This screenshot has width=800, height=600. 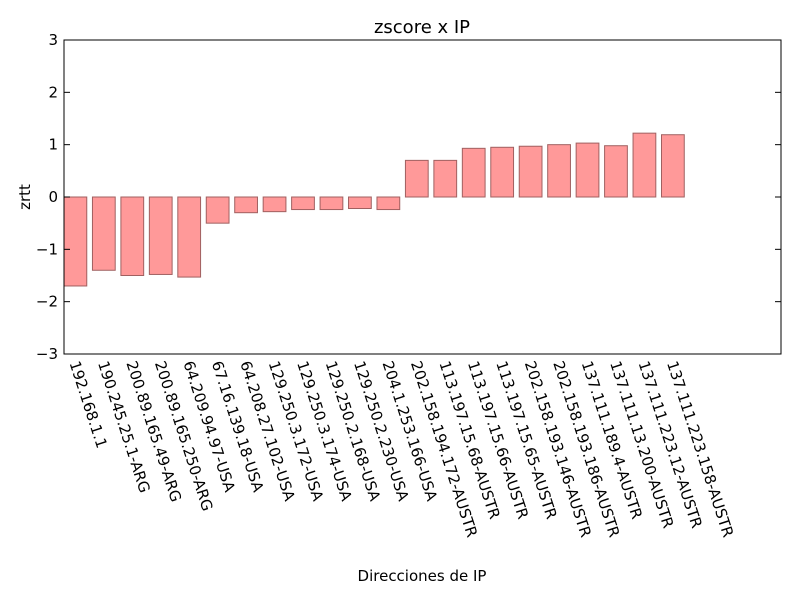 I want to click on chart-title: zscore x IP, so click(x=422, y=27).